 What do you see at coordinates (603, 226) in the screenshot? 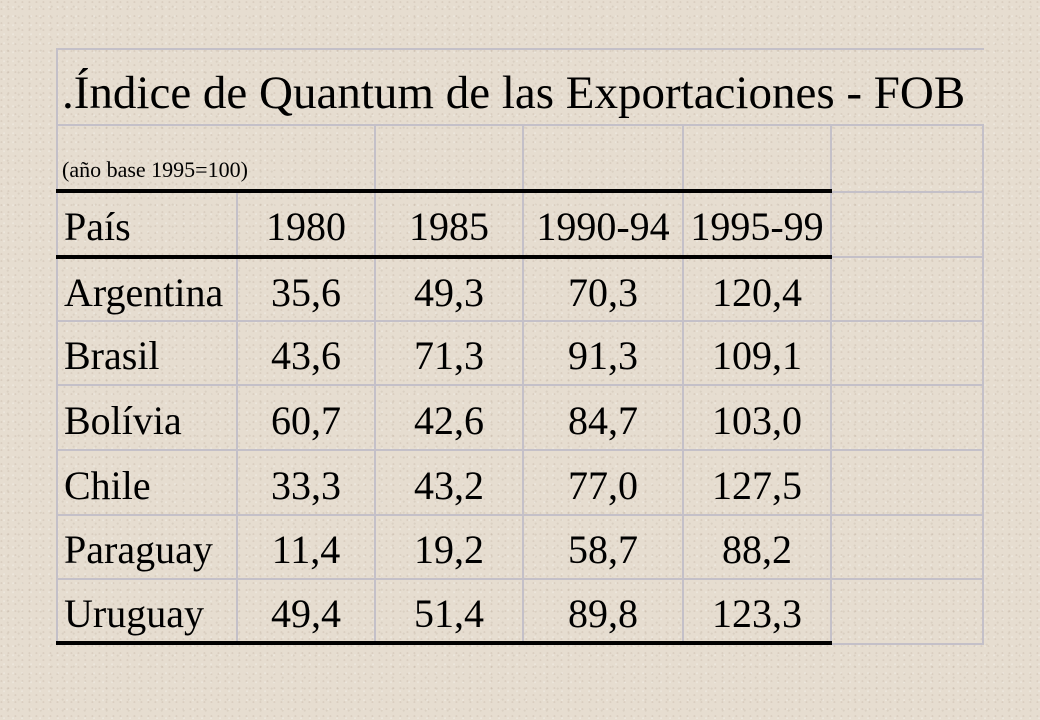
I see `header-1990-94: 1990-94` at bounding box center [603, 226].